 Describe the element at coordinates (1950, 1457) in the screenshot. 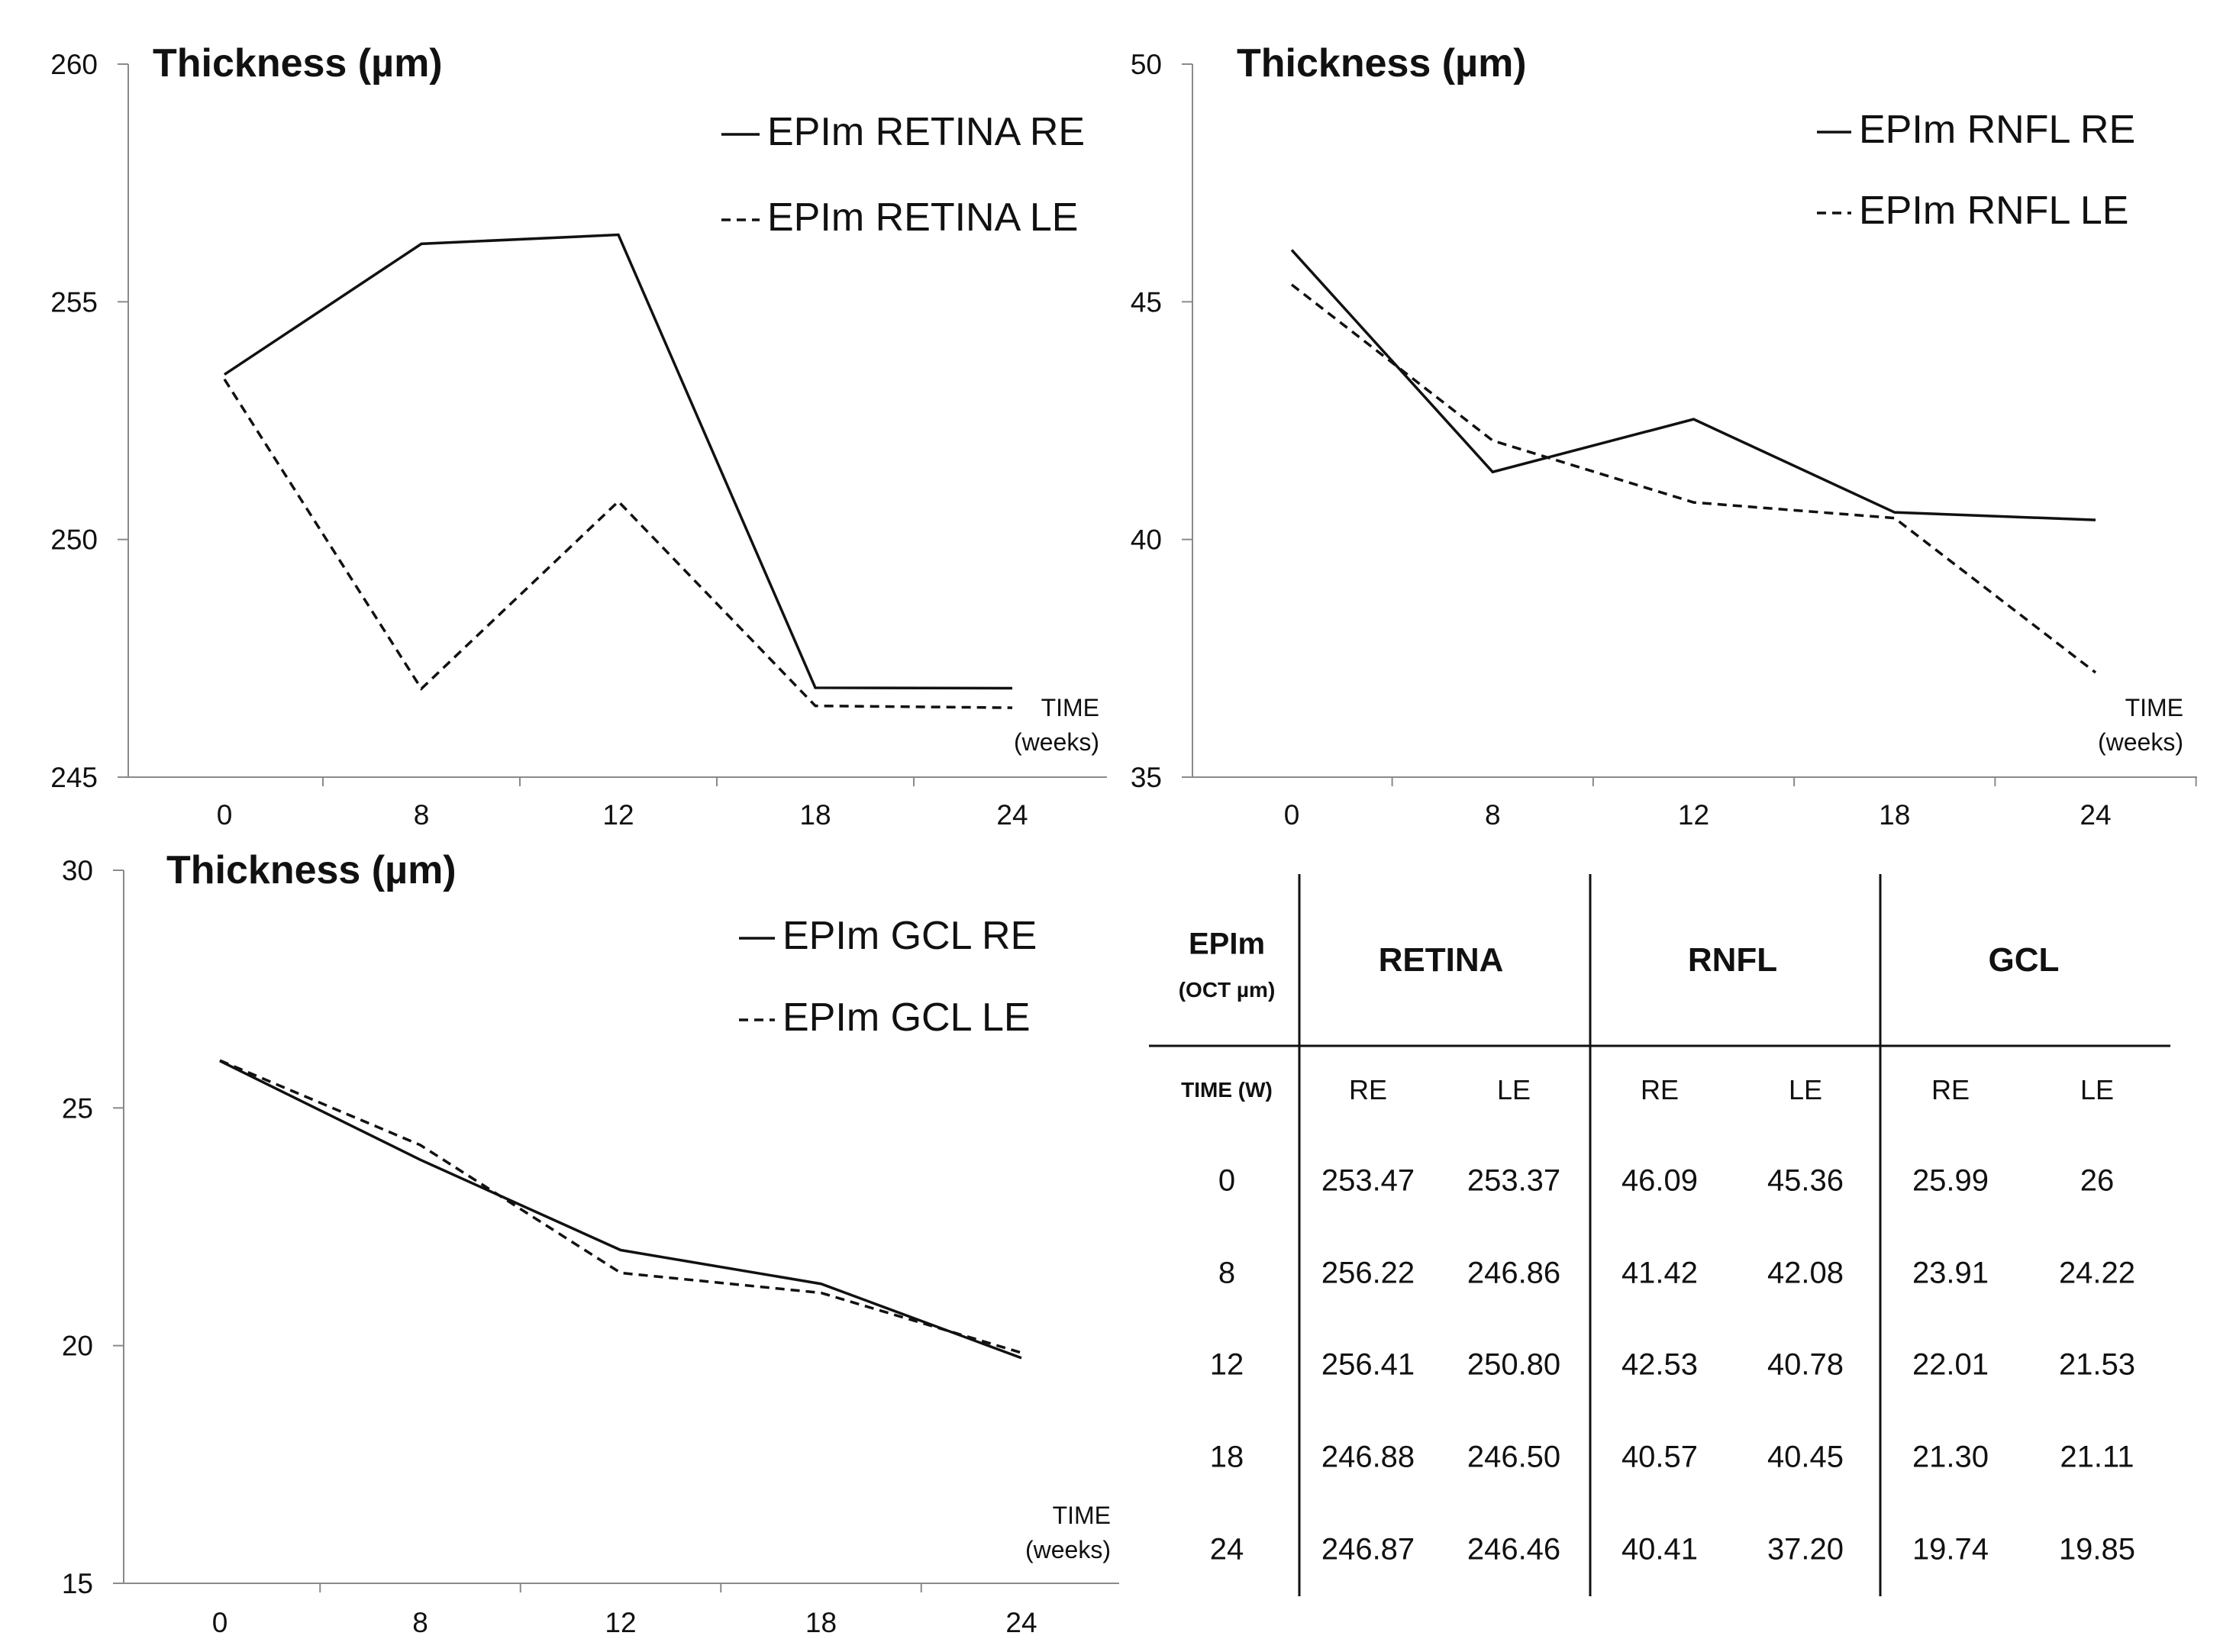

I see `table-cell: 21.30` at that location.